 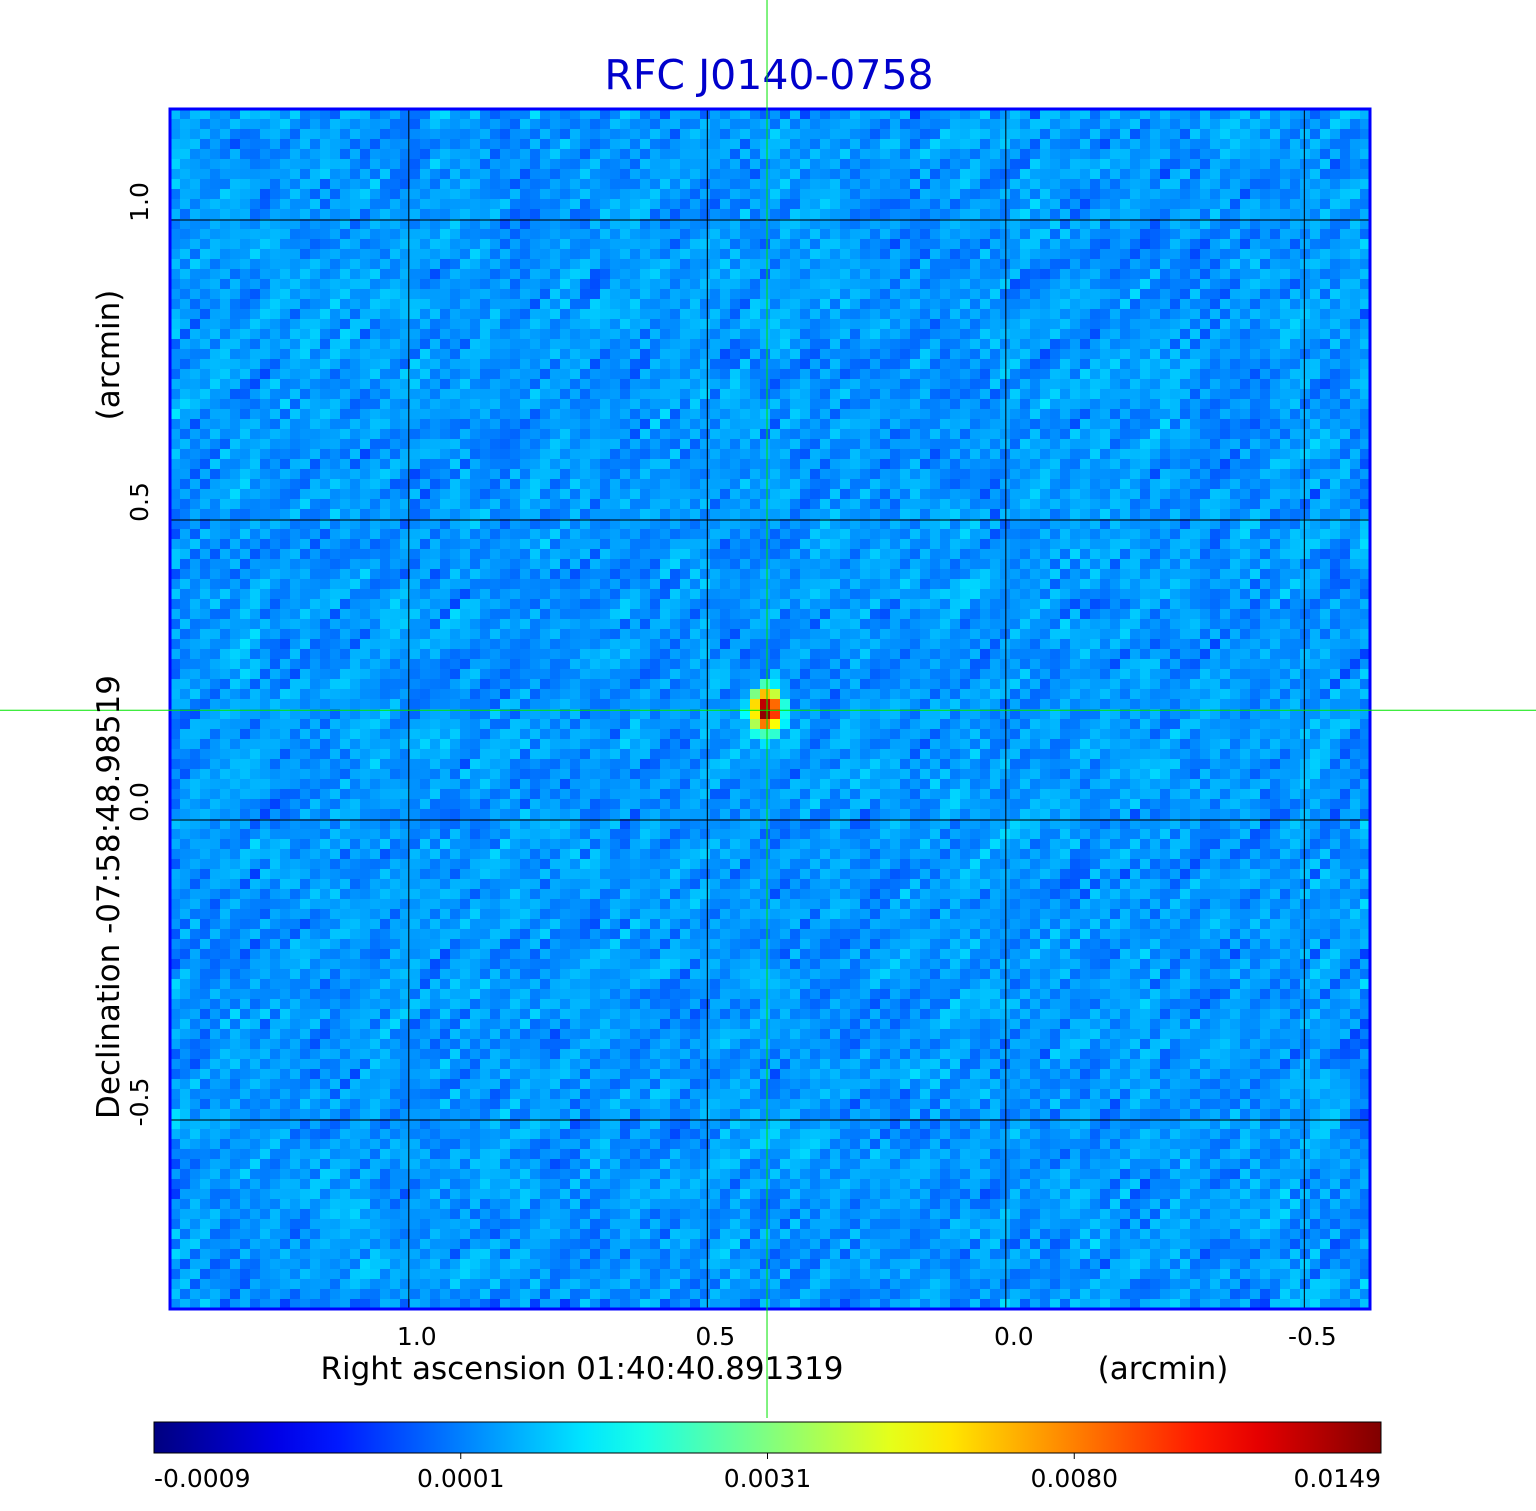 I want to click on colorbar-label: 0.0149, so click(x=1337, y=1478).